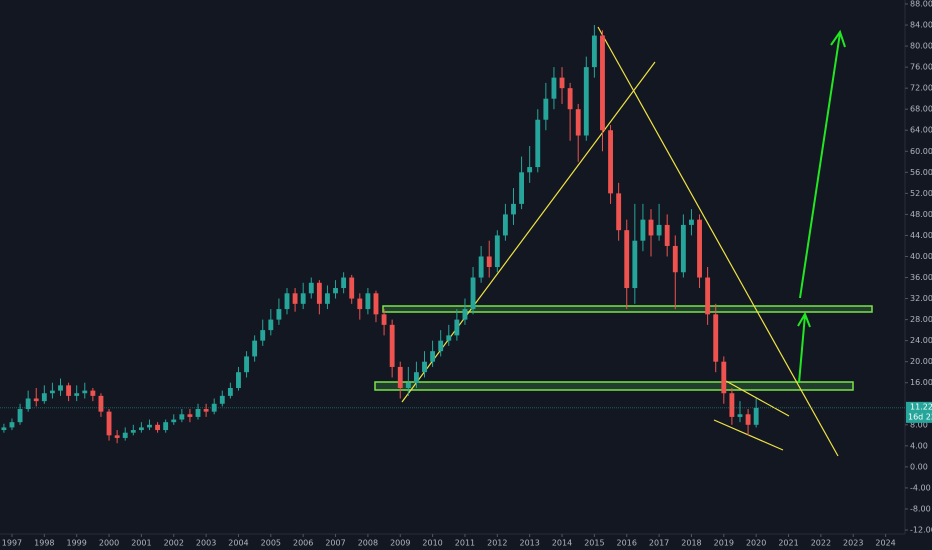 This screenshot has height=550, width=932. What do you see at coordinates (141, 543) in the screenshot?
I see `x-tick-label: 2001` at bounding box center [141, 543].